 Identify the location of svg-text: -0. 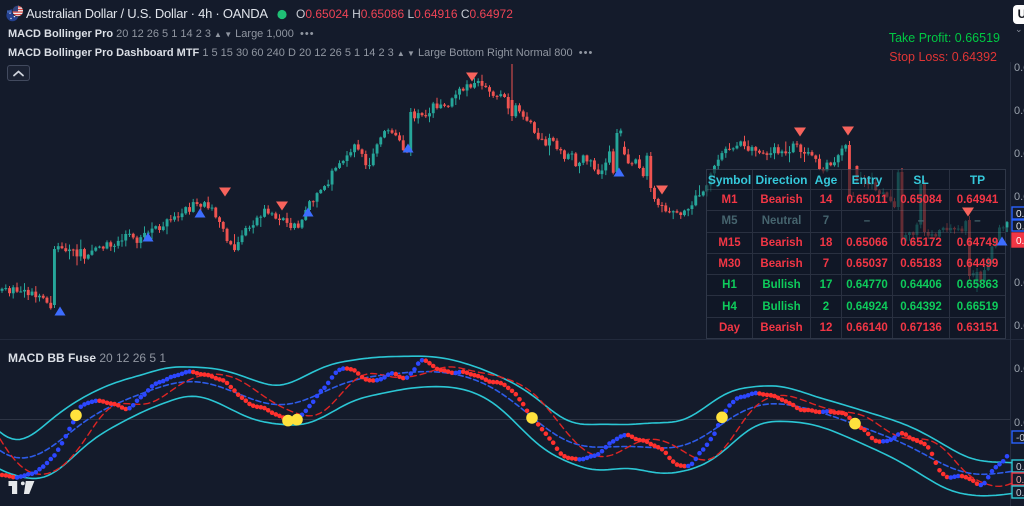
(1020, 438).